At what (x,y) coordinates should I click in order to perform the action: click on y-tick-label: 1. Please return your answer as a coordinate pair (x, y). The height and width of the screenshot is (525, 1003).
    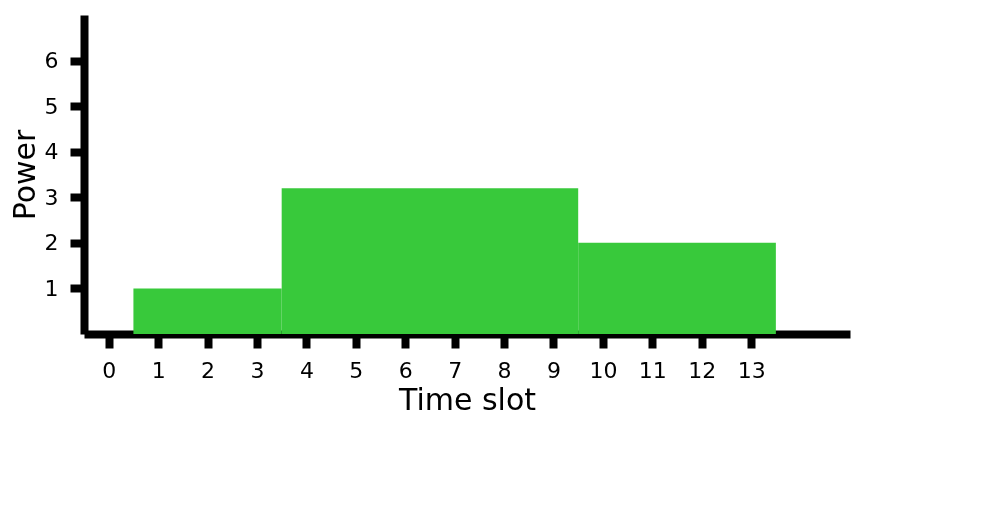
    Looking at the image, I should click on (51, 288).